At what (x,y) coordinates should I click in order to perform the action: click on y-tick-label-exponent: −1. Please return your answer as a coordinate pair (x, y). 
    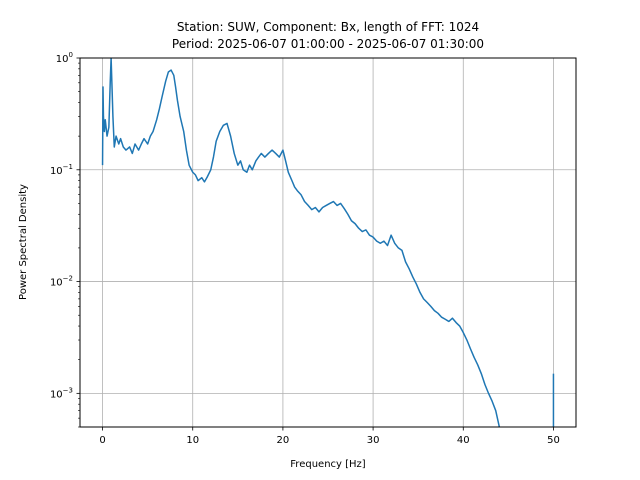
    Looking at the image, I should click on (68, 167).